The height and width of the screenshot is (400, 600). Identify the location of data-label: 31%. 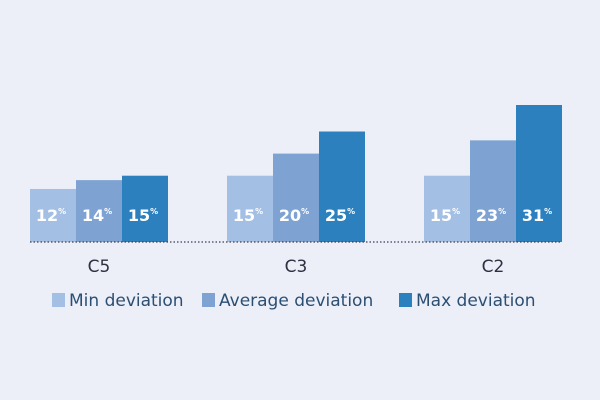
(537, 215).